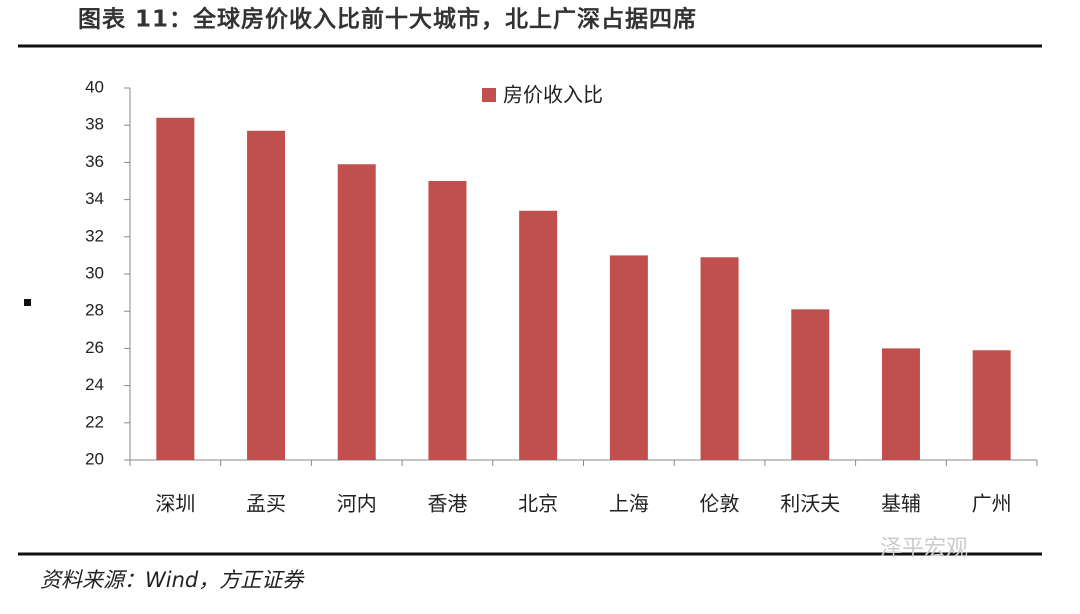  What do you see at coordinates (94, 198) in the screenshot?
I see `y-tick-label: 34` at bounding box center [94, 198].